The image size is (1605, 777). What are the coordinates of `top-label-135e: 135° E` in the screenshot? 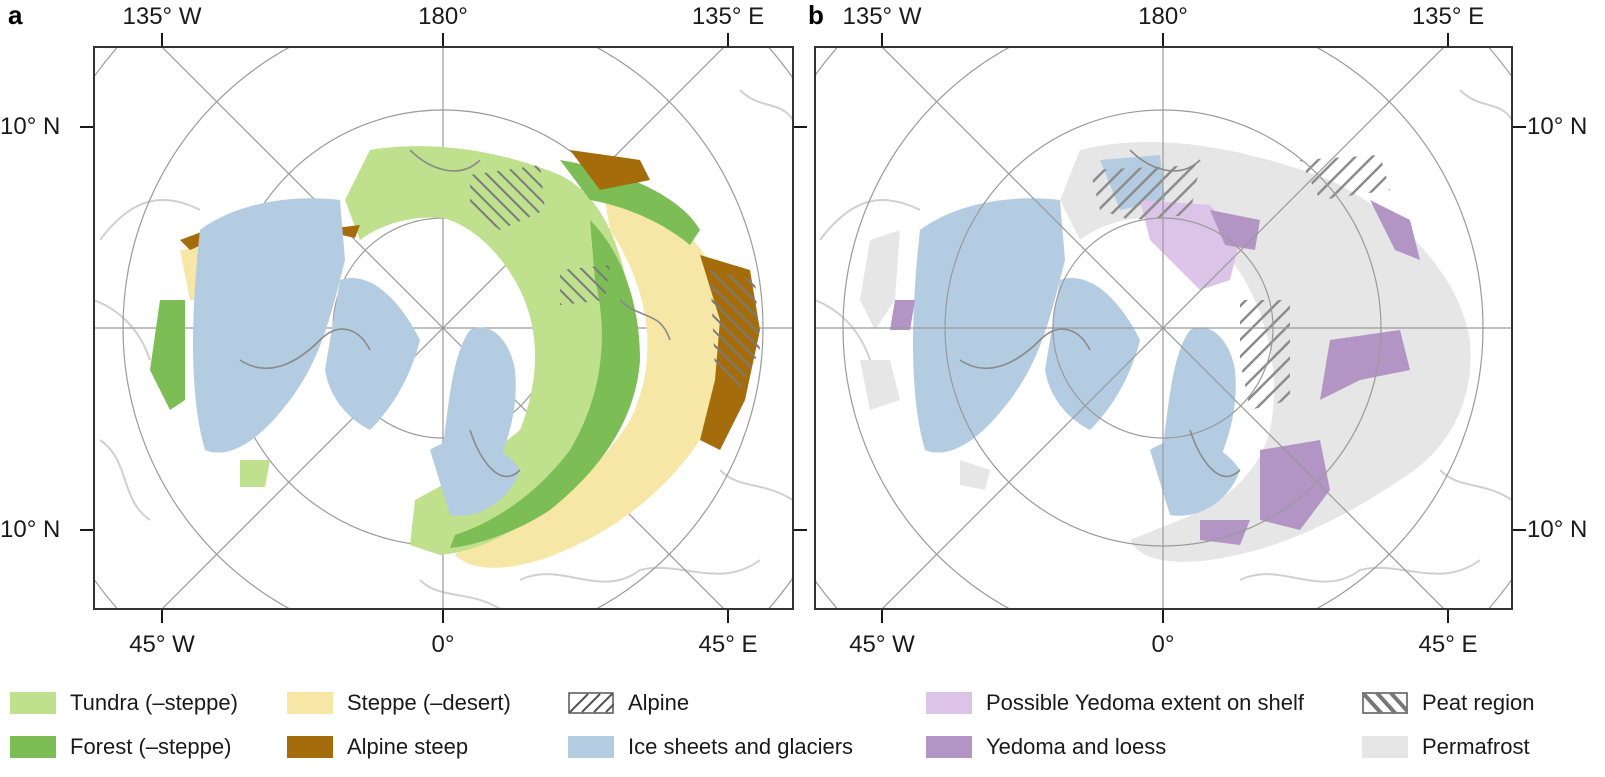 It's located at (728, 16).